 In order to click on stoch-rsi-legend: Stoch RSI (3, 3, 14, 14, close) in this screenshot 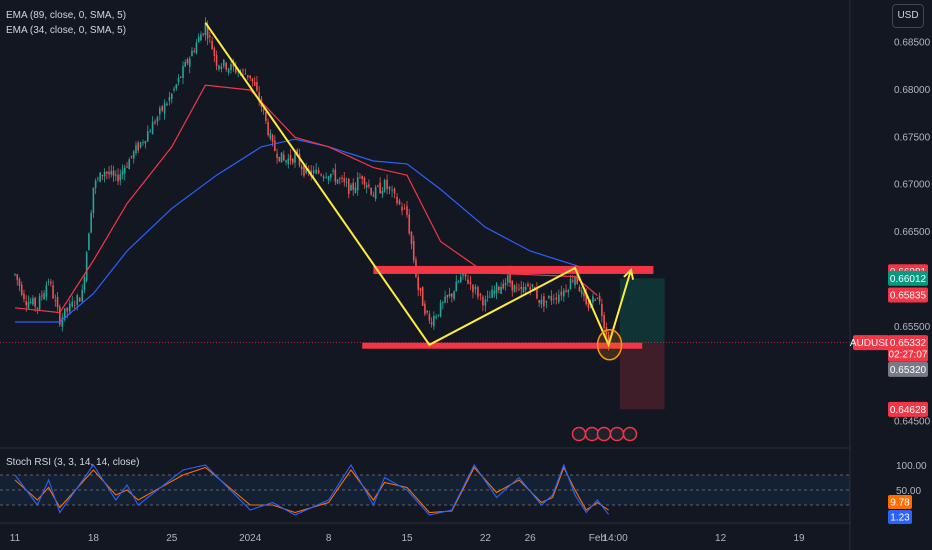, I will do `click(73, 462)`.